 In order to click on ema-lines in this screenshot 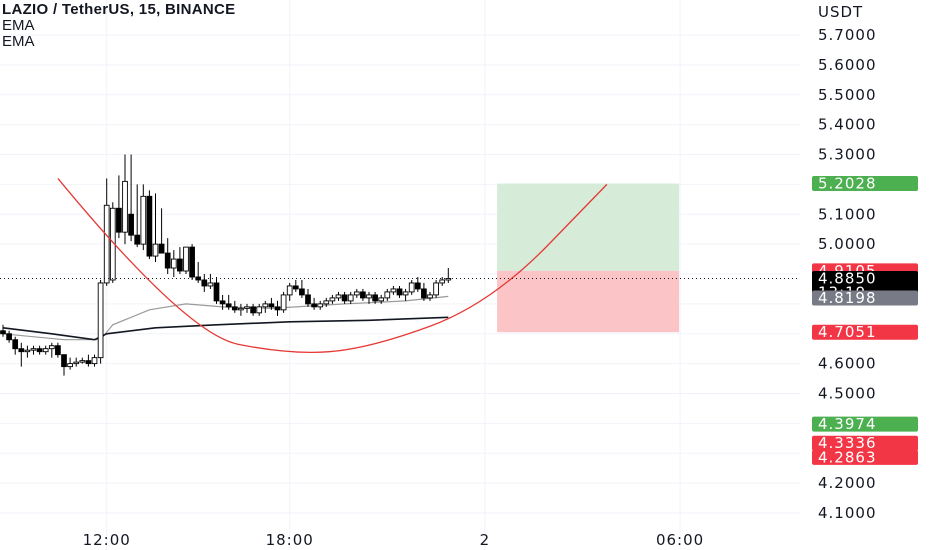, I will do `click(225, 318)`.